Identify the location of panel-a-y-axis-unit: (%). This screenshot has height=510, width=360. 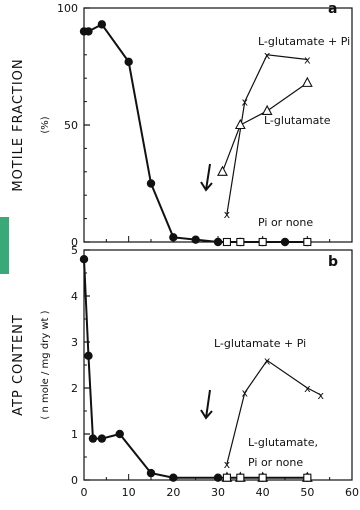
(45, 124).